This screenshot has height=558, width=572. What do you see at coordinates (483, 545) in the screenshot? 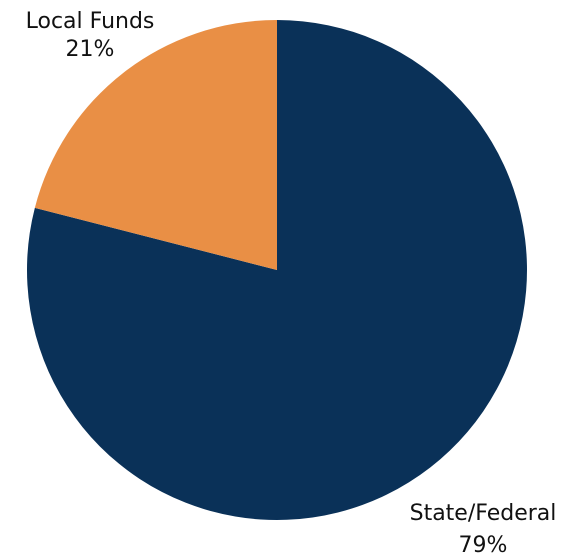
I see `slice-value-label: 79%` at bounding box center [483, 545].